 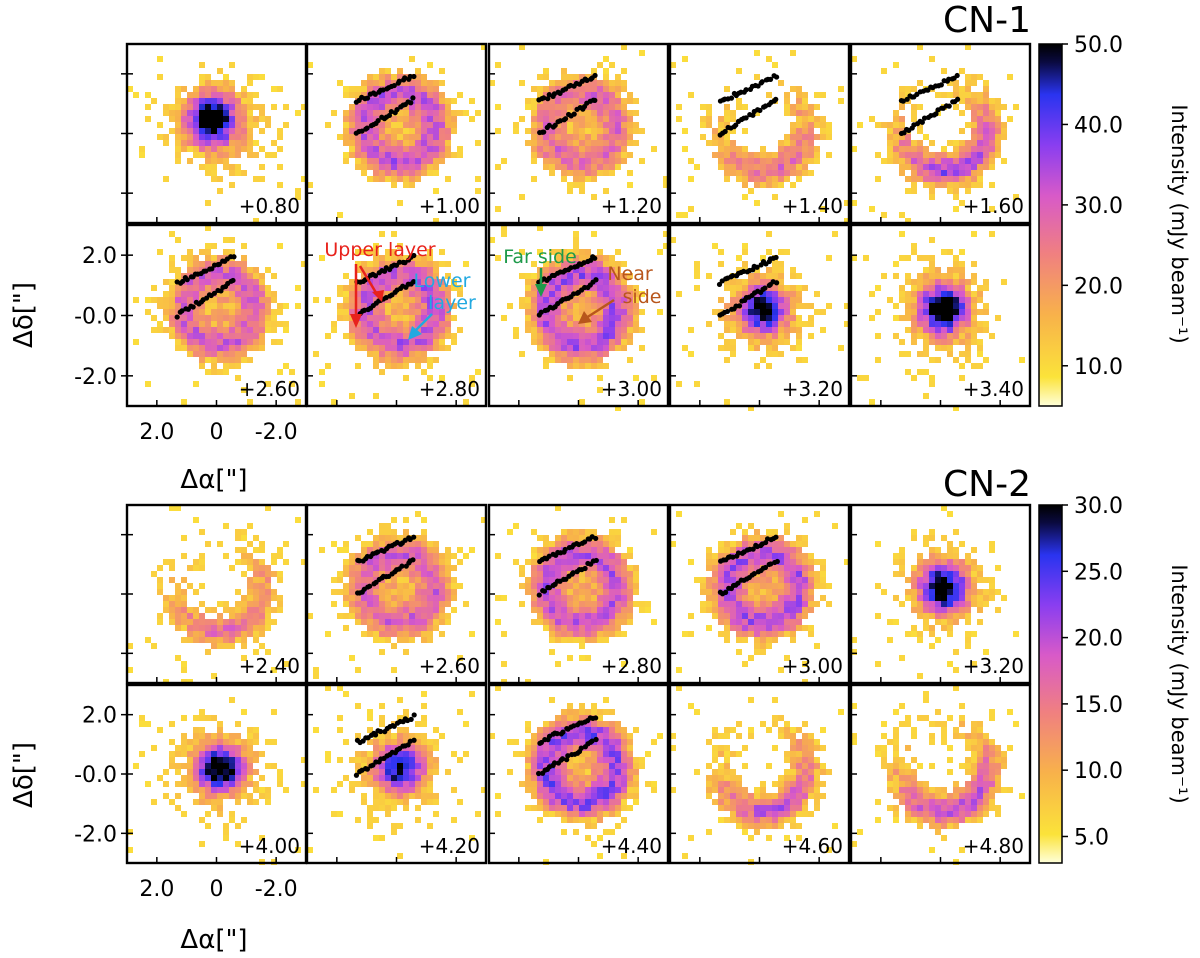 What do you see at coordinates (759, 594) in the screenshot?
I see `channel-panel: +3.00` at bounding box center [759, 594].